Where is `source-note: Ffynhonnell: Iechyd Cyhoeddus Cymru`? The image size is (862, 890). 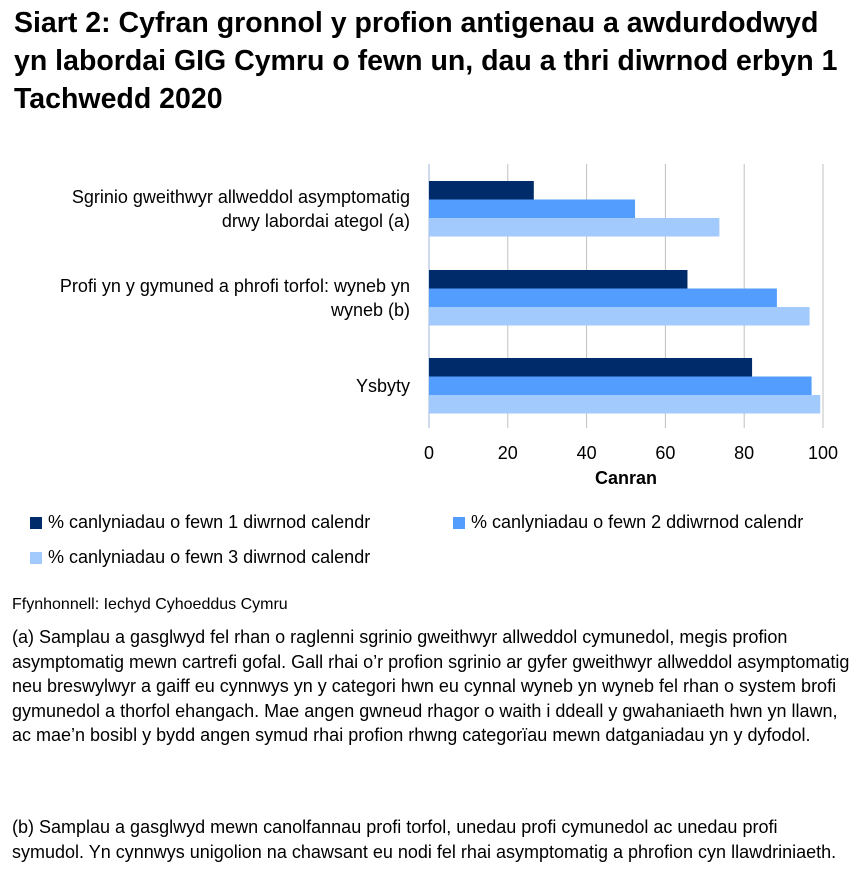
source-note: Ffynhonnell: Iechyd Cyhoeddus Cymru is located at coordinates (150, 604).